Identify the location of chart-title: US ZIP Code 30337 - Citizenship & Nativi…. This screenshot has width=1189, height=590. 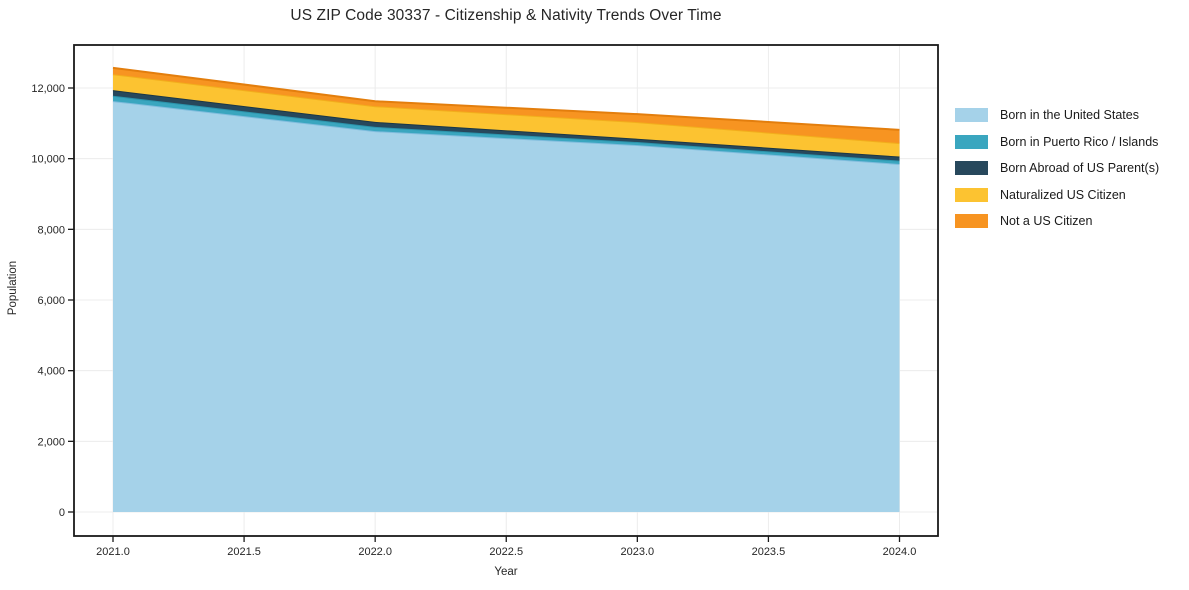
(506, 15).